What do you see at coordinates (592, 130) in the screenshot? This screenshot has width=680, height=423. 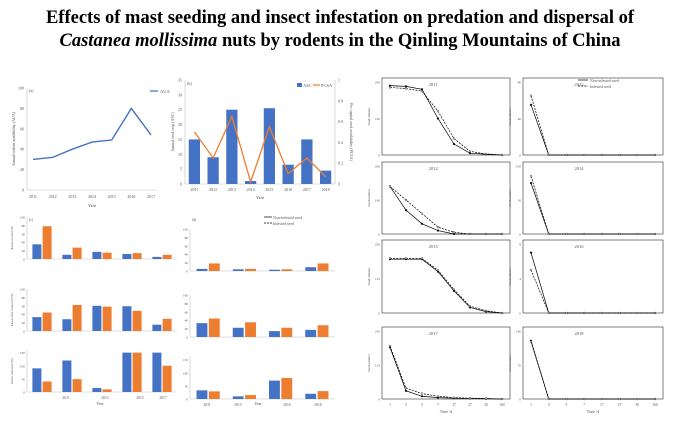 I see `panel-e-solid-line` at bounding box center [592, 130].